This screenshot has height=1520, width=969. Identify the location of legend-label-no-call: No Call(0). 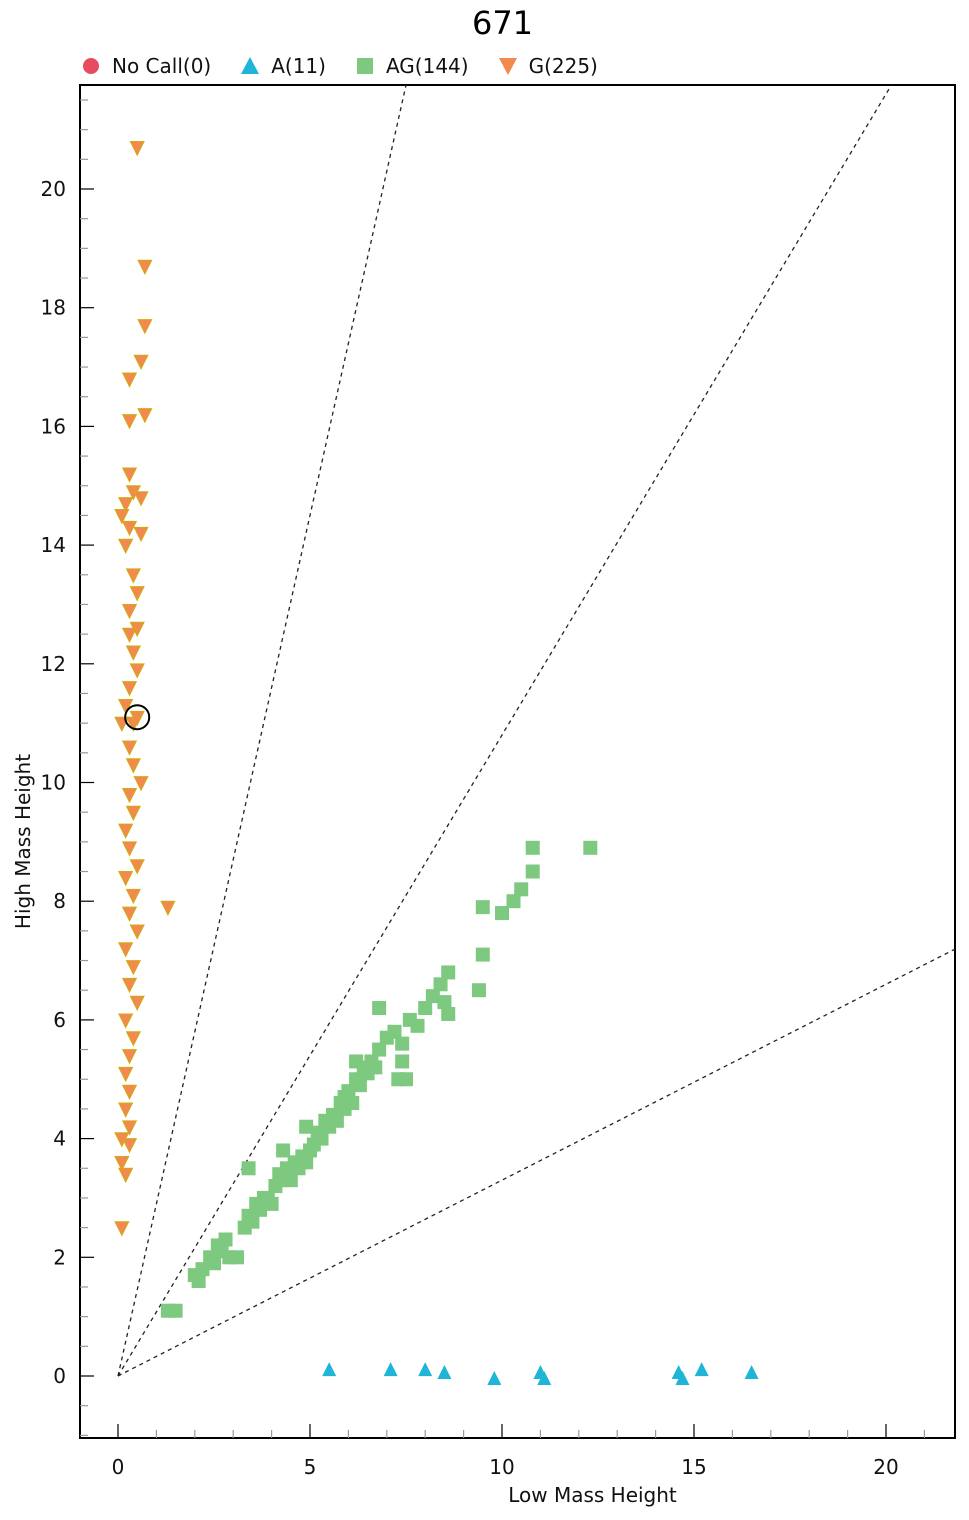
(162, 66).